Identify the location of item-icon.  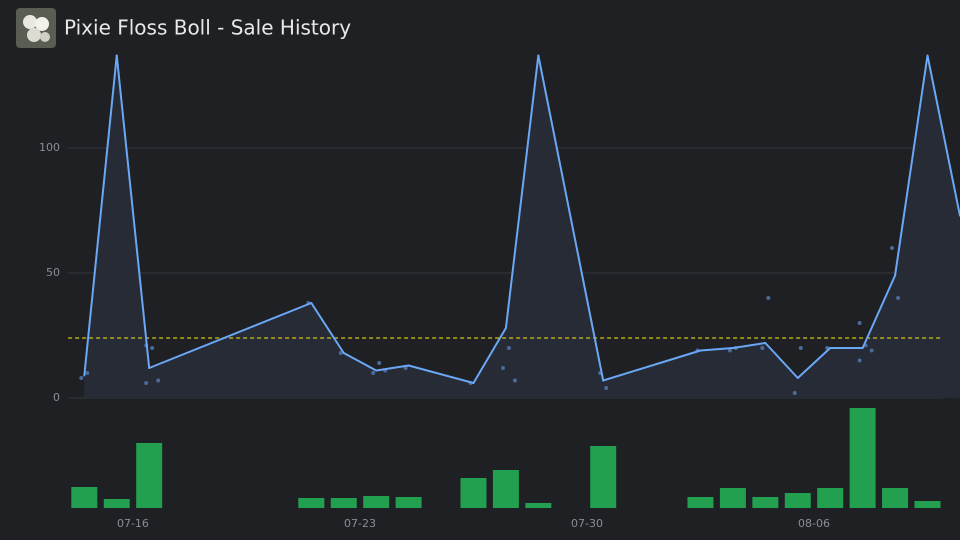
(36, 28).